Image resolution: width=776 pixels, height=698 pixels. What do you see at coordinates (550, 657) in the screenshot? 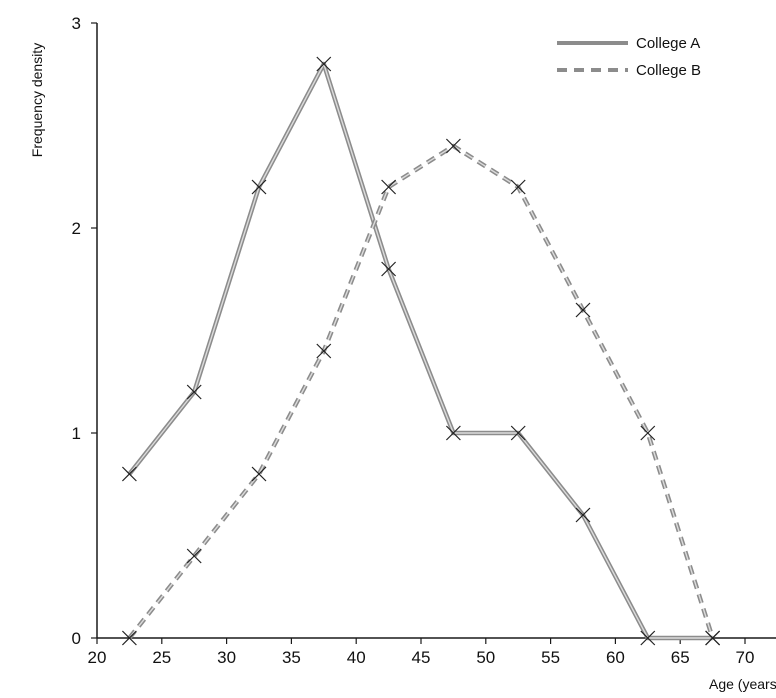
I see `x-tick-label-55: 55` at bounding box center [550, 657].